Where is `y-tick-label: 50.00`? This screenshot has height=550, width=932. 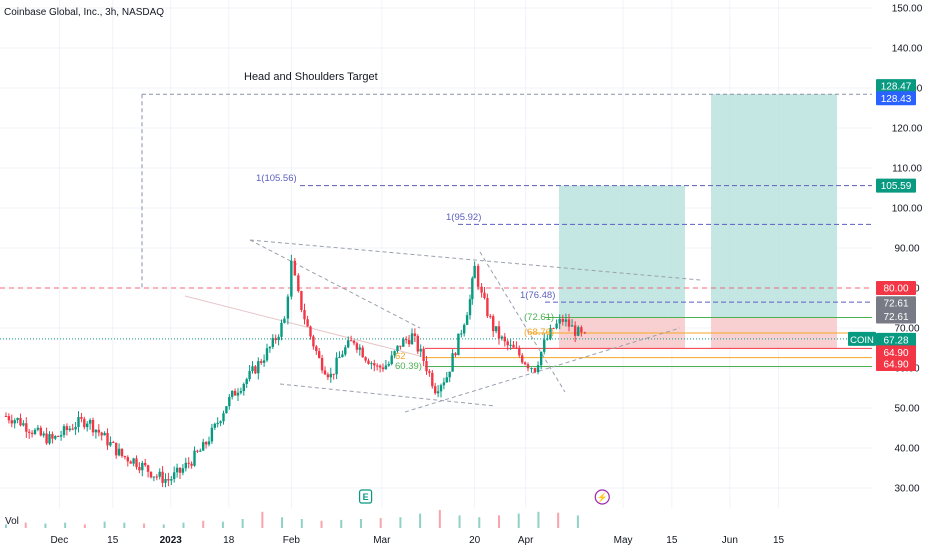
y-tick-label: 50.00 is located at coordinates (906, 409).